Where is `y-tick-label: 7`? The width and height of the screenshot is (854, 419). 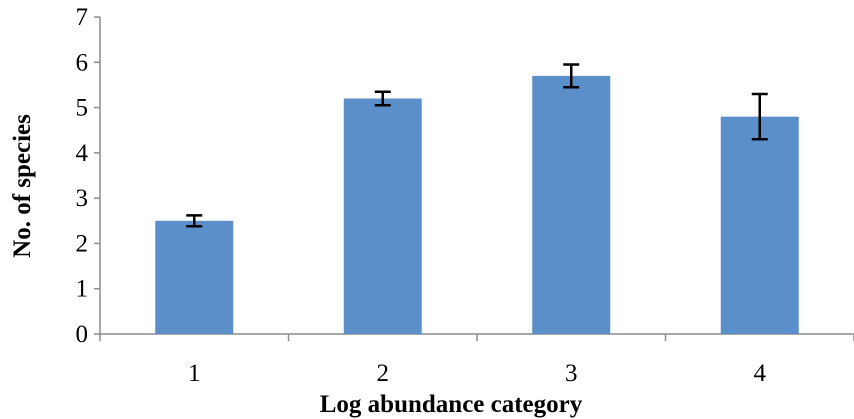 y-tick-label: 7 is located at coordinates (82, 17).